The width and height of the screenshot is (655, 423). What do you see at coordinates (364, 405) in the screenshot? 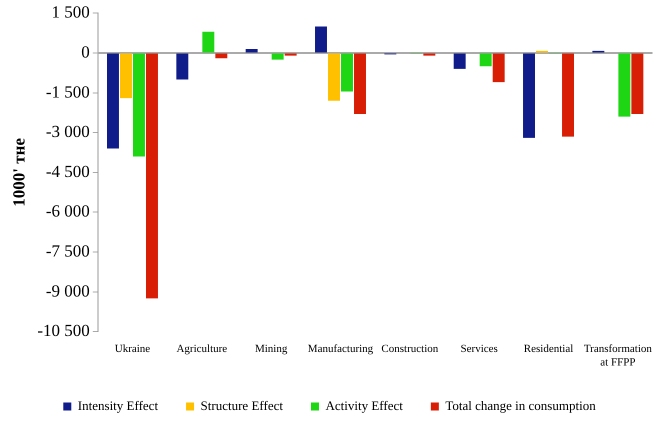
I see `legend-label: Activity Effect` at bounding box center [364, 405].